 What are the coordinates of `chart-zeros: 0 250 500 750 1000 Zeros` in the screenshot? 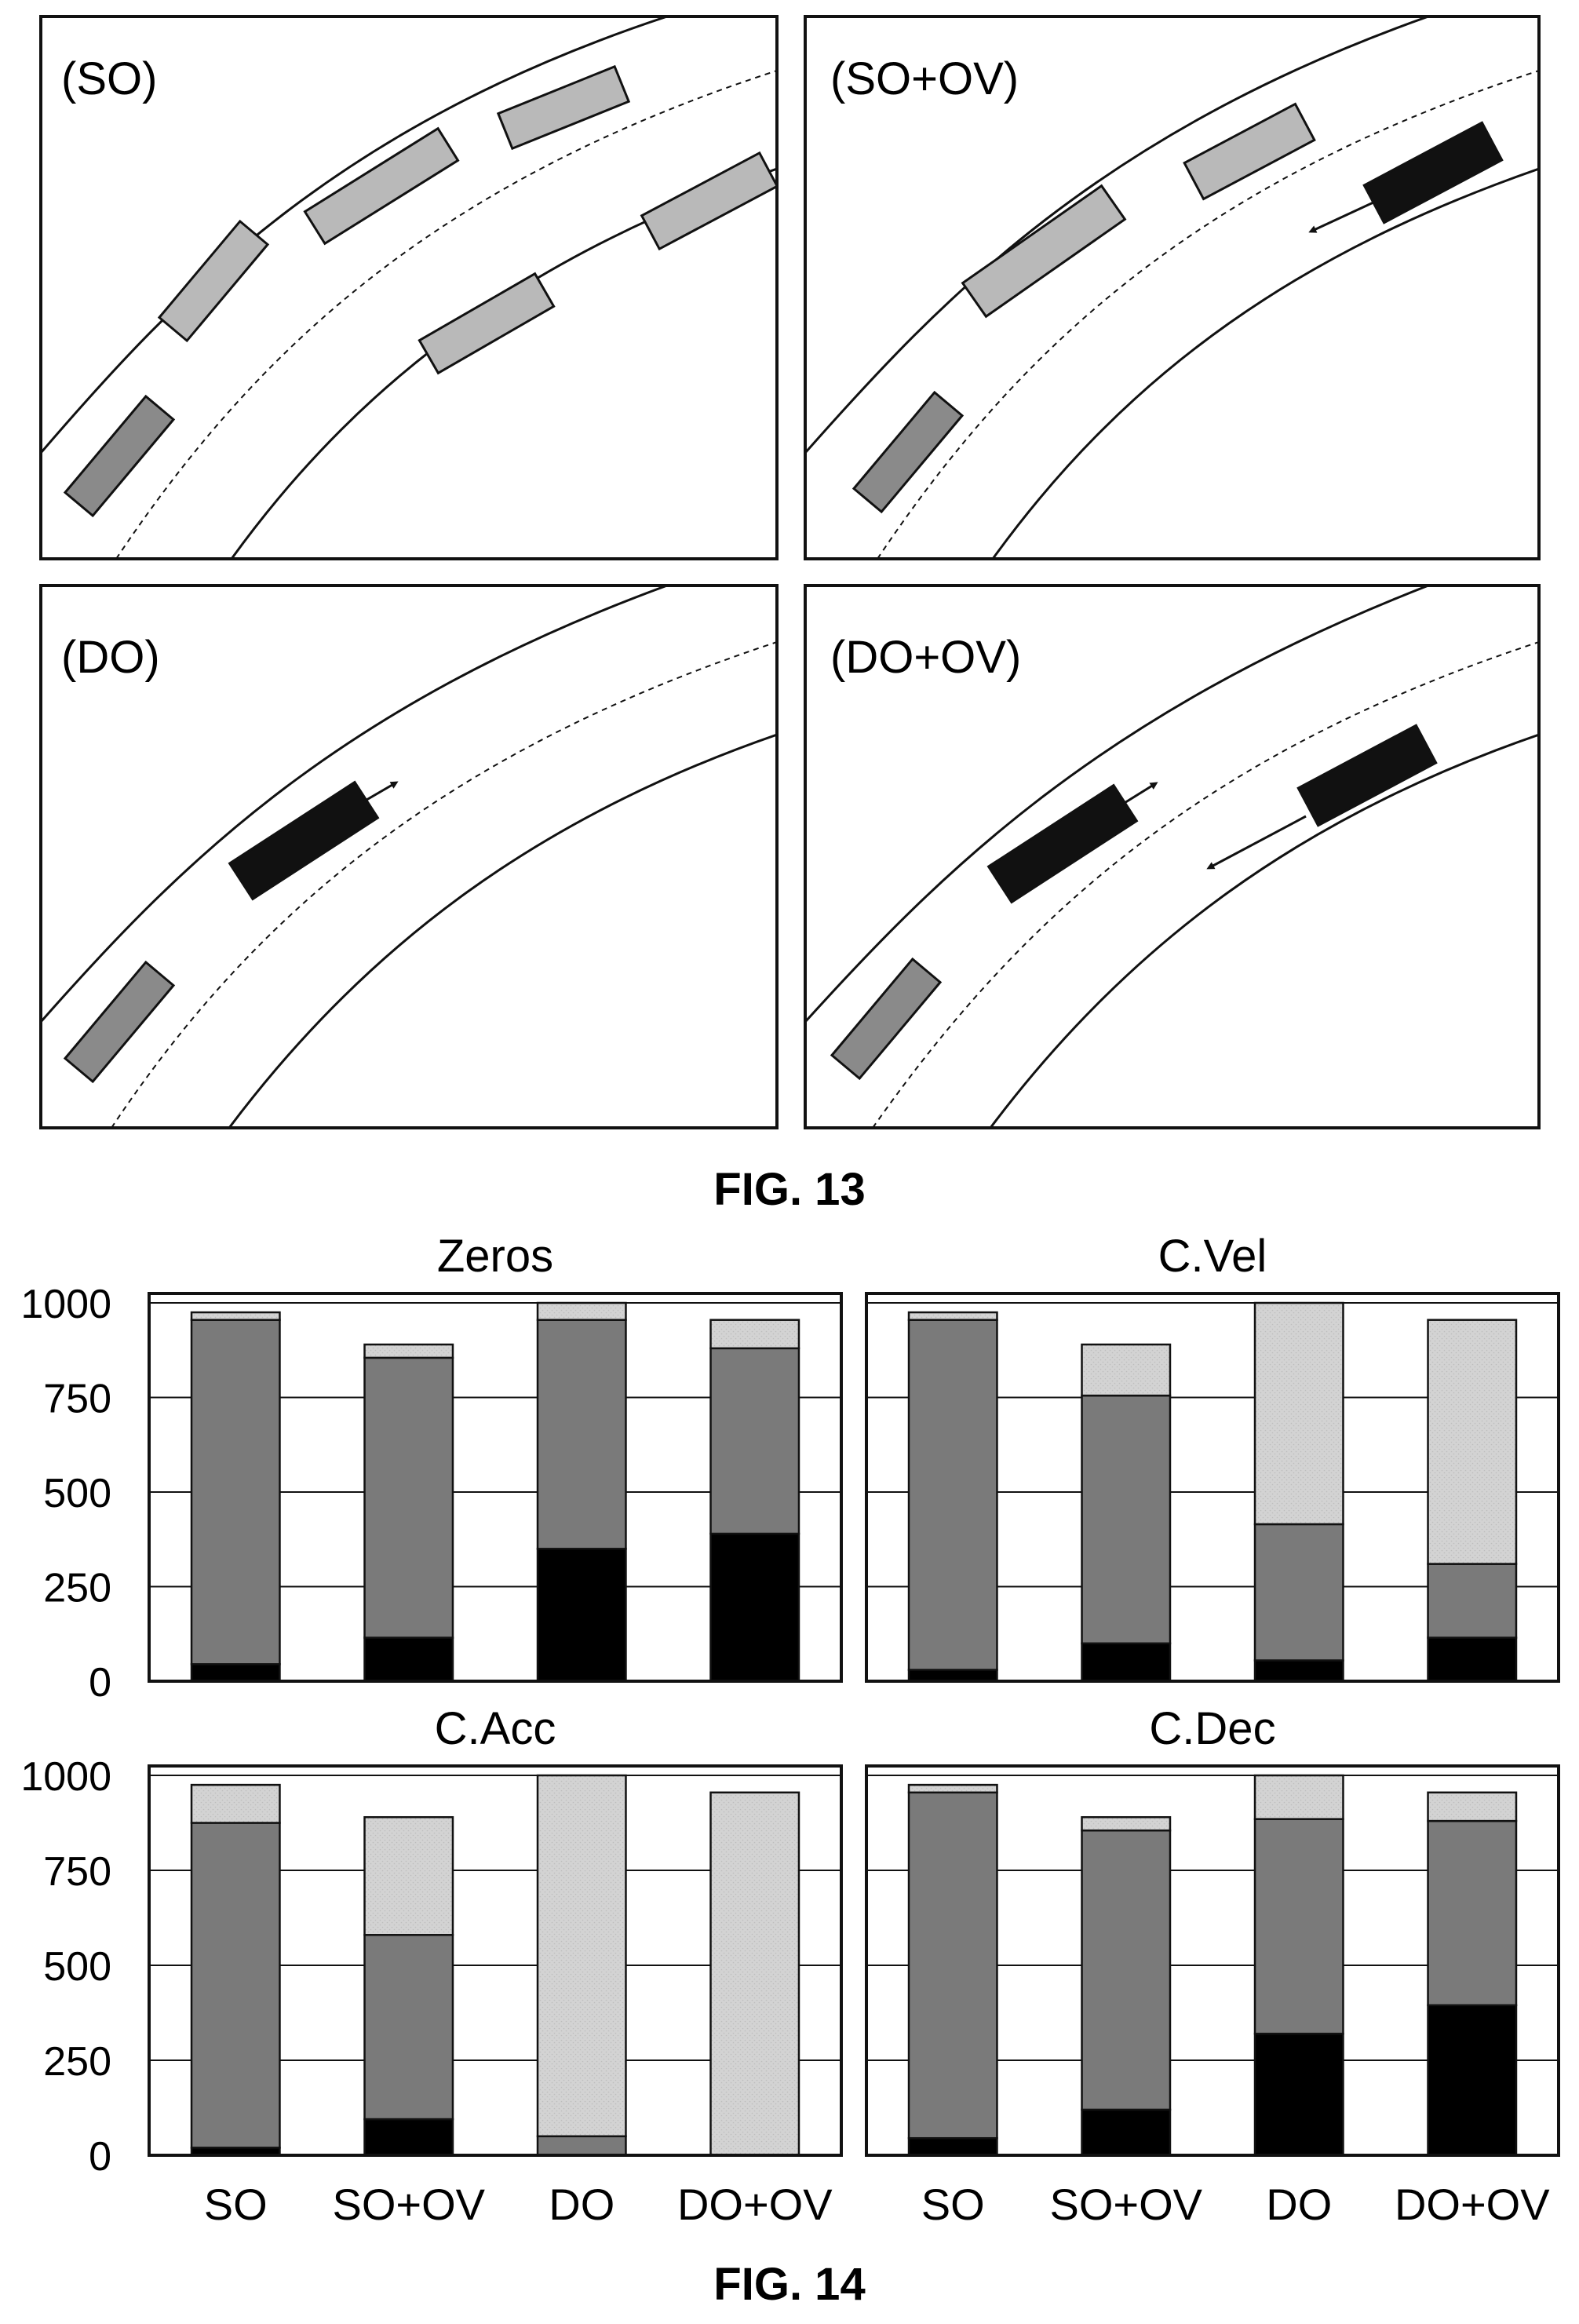 It's located at (431, 1469).